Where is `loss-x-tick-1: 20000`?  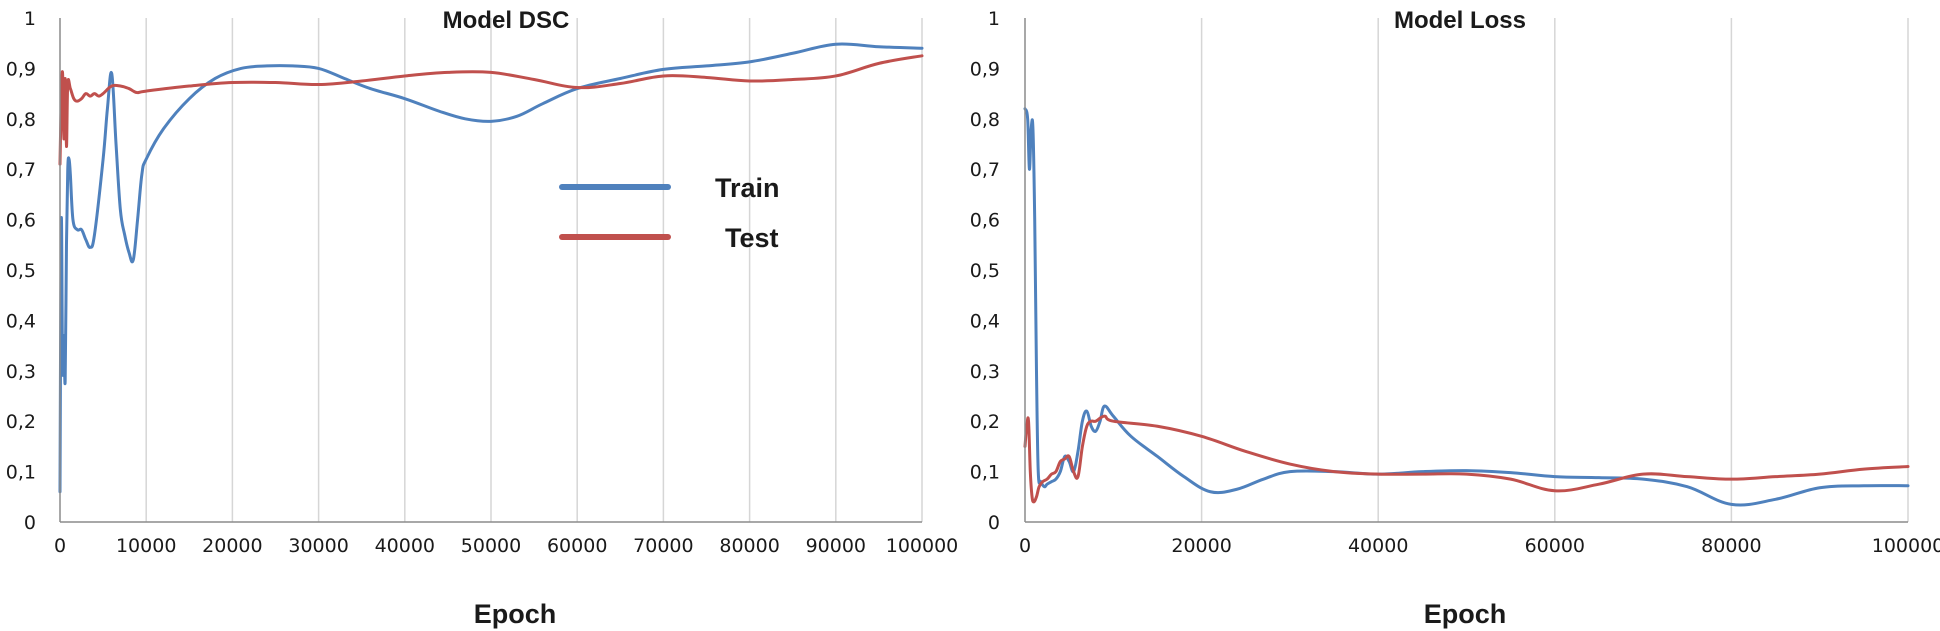
loss-x-tick-1: 20000 is located at coordinates (1201, 546).